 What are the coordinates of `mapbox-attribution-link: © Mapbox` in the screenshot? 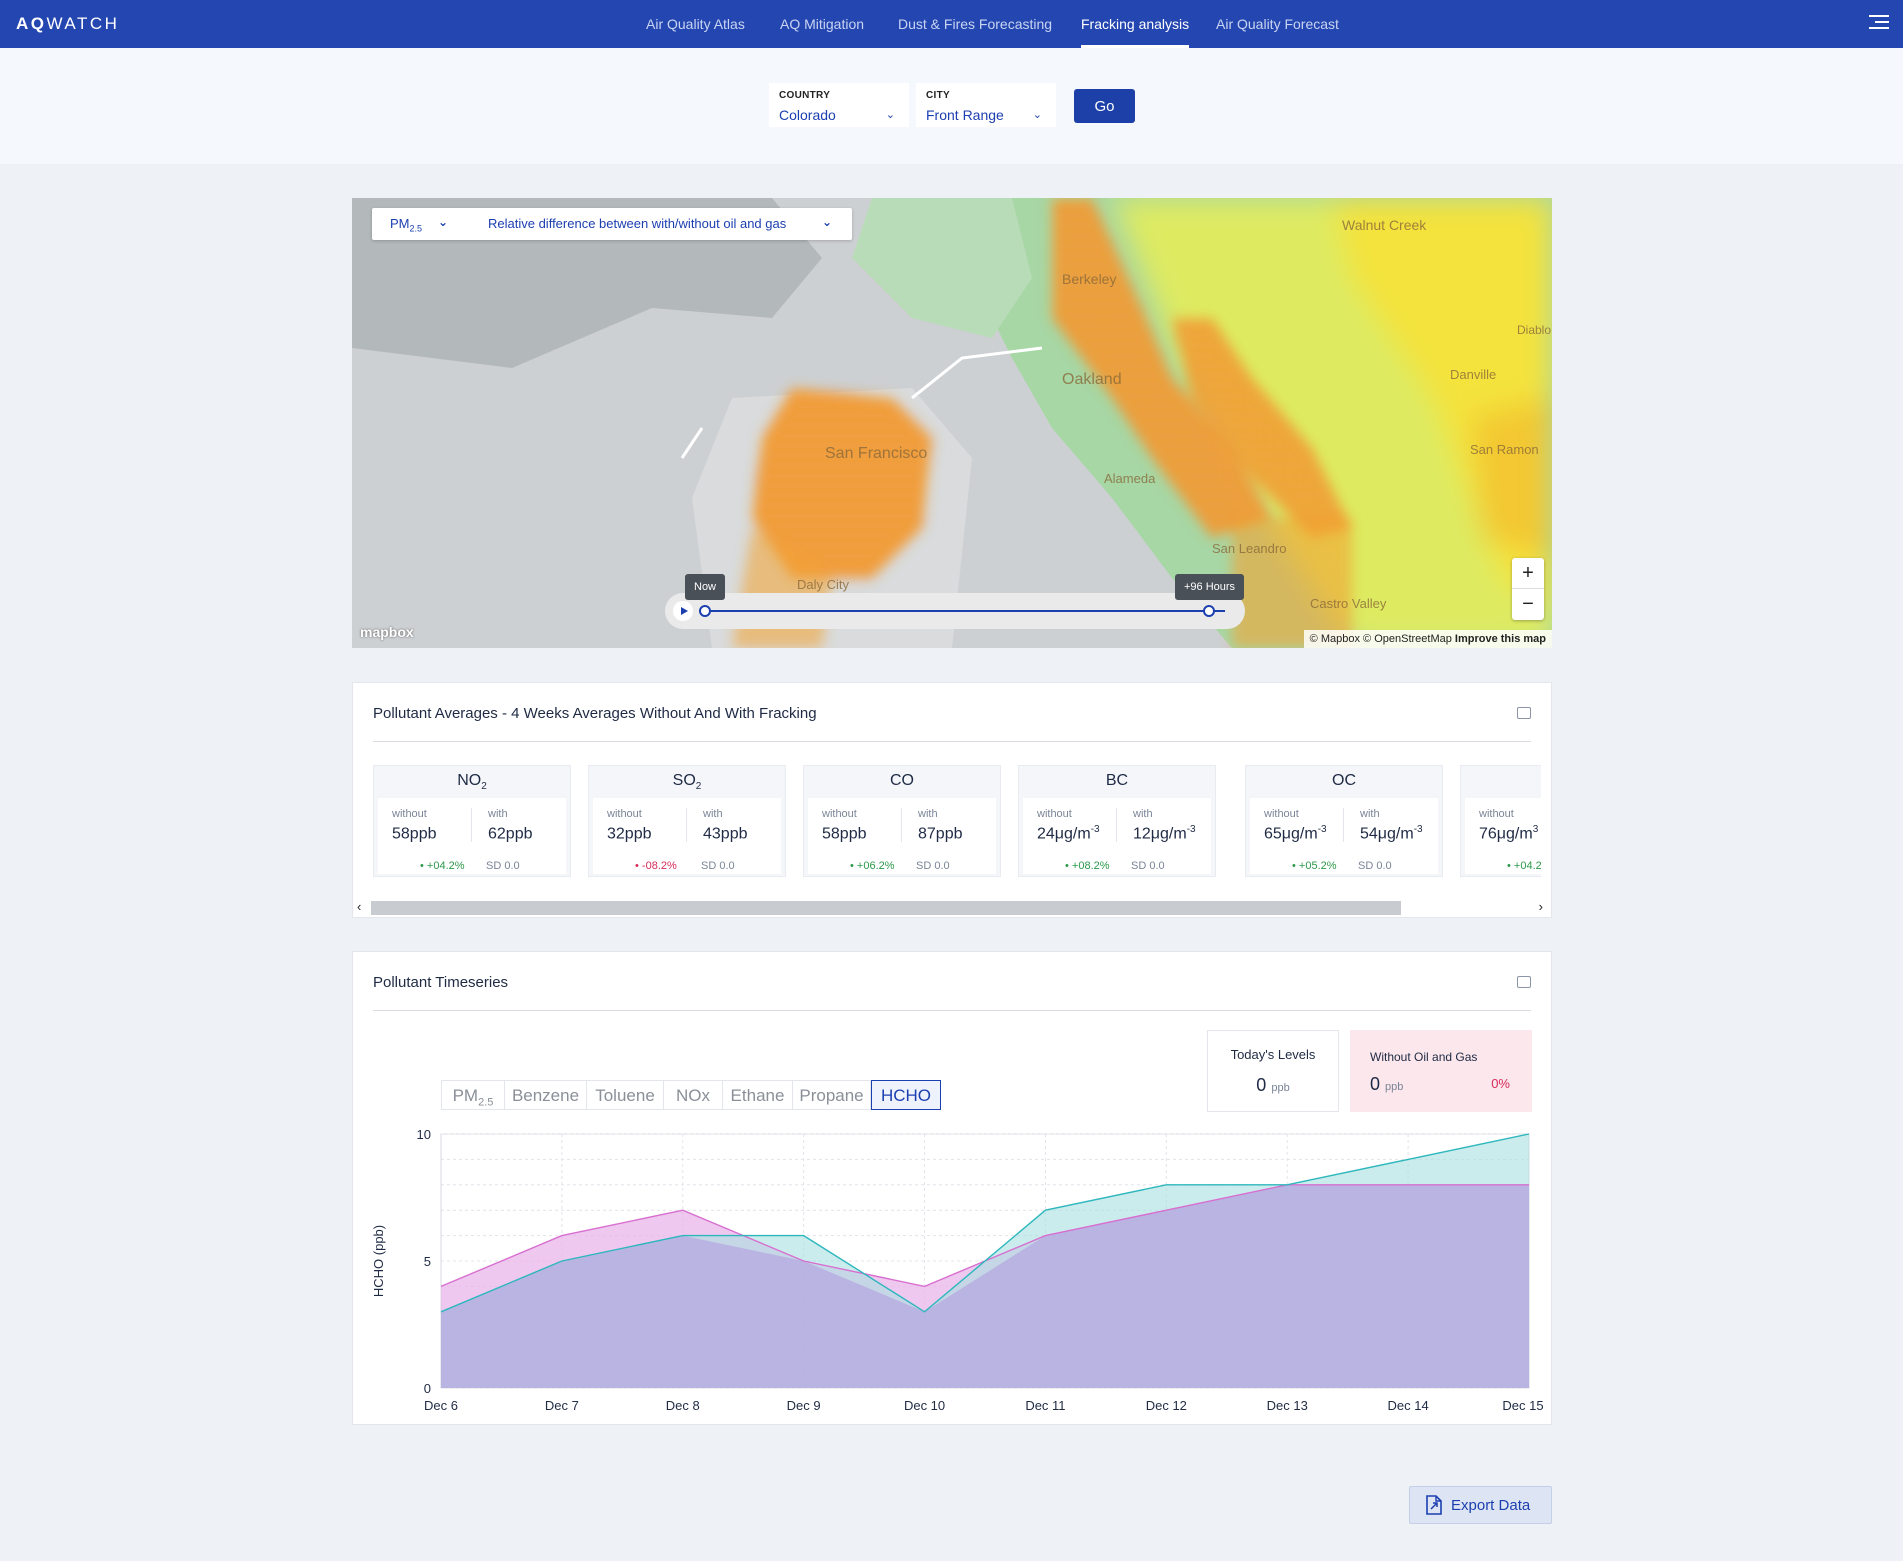 It's located at (1334, 639).